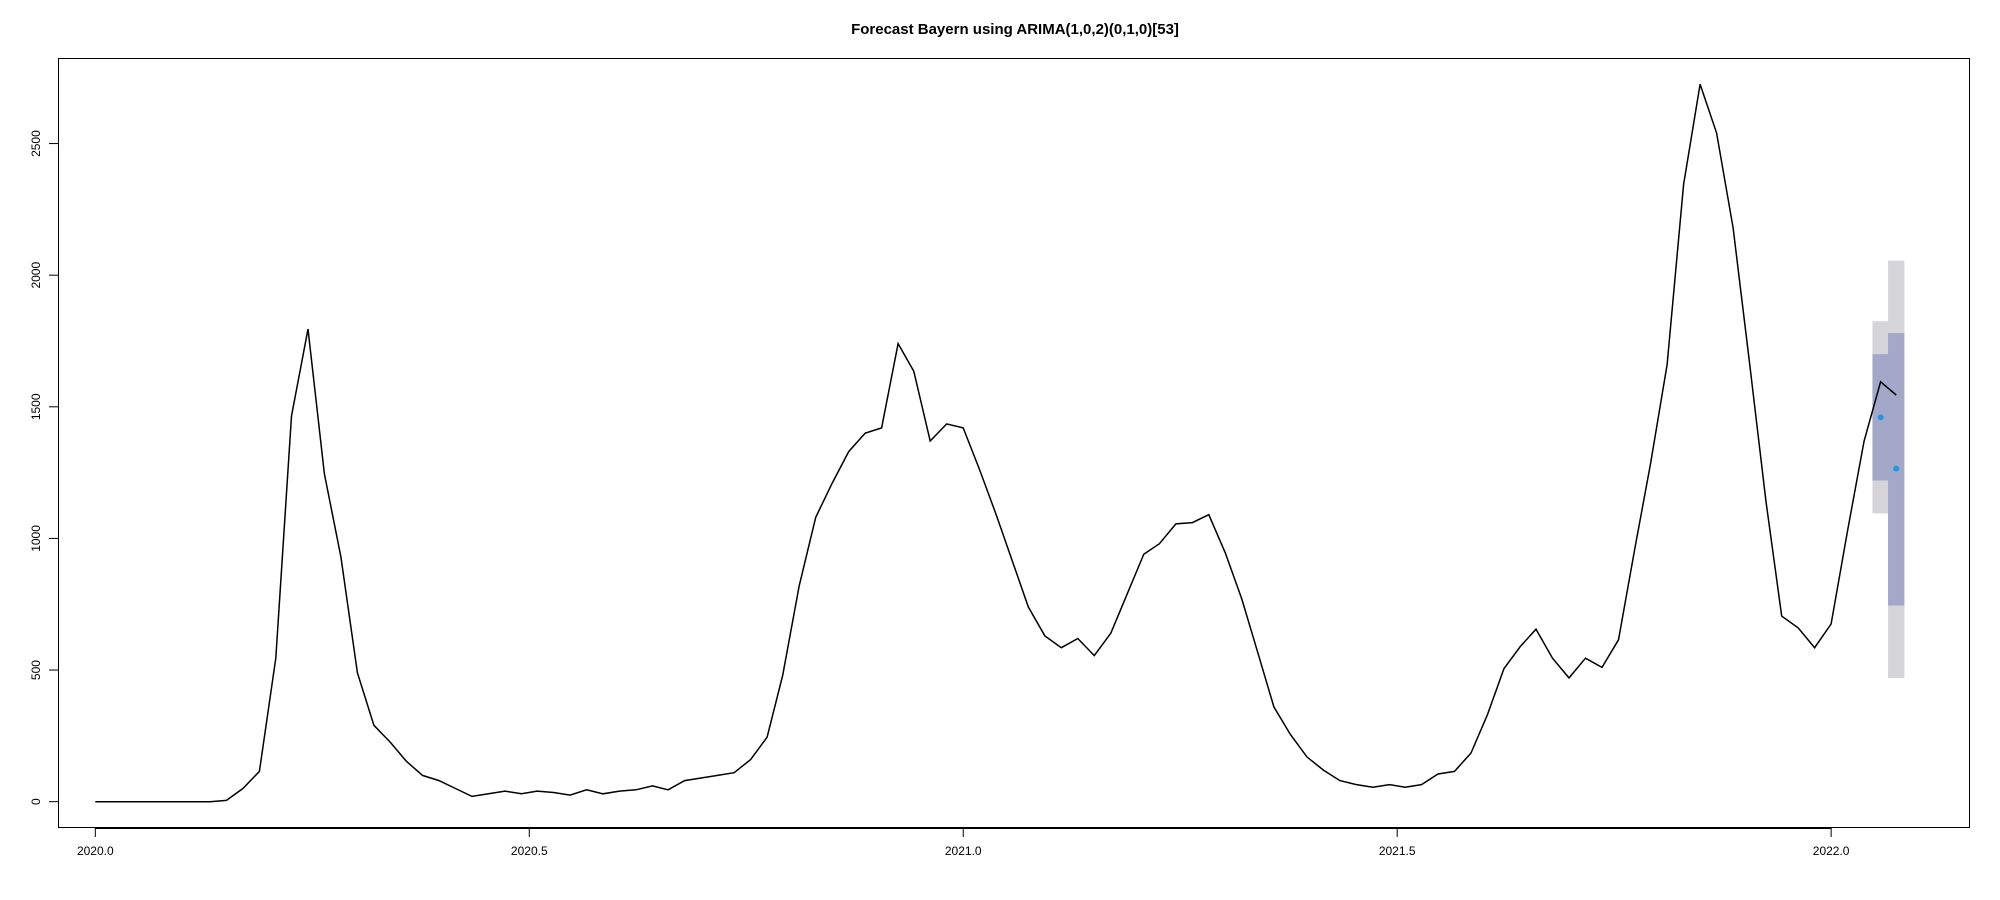 Image resolution: width=2000 pixels, height=900 pixels. What do you see at coordinates (1831, 851) in the screenshot?
I see `x-tick-label: 2022.0` at bounding box center [1831, 851].